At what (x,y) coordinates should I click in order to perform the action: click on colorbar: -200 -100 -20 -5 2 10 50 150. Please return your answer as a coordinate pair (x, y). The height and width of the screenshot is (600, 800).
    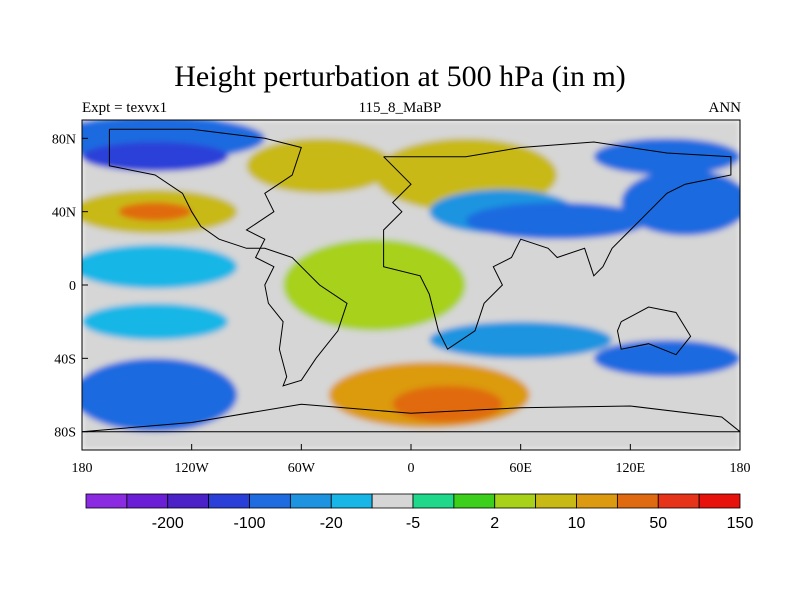
    Looking at the image, I should click on (419, 512).